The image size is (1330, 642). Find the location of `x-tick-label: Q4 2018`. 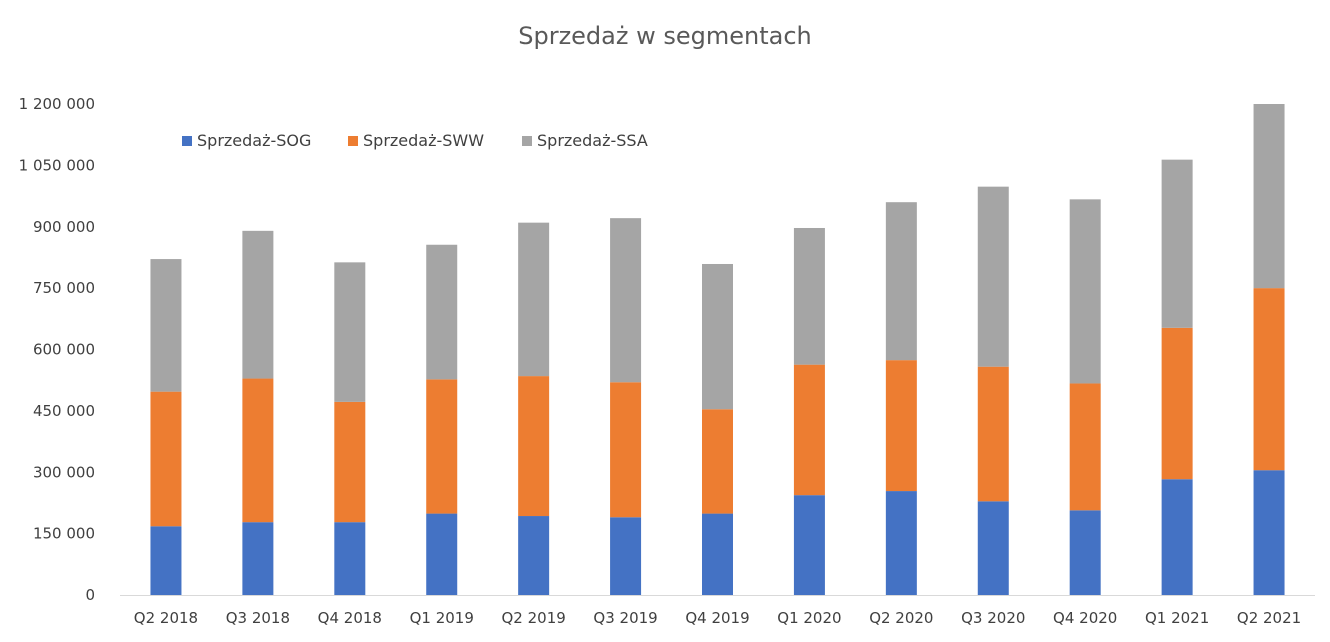

x-tick-label: Q4 2018 is located at coordinates (350, 618).